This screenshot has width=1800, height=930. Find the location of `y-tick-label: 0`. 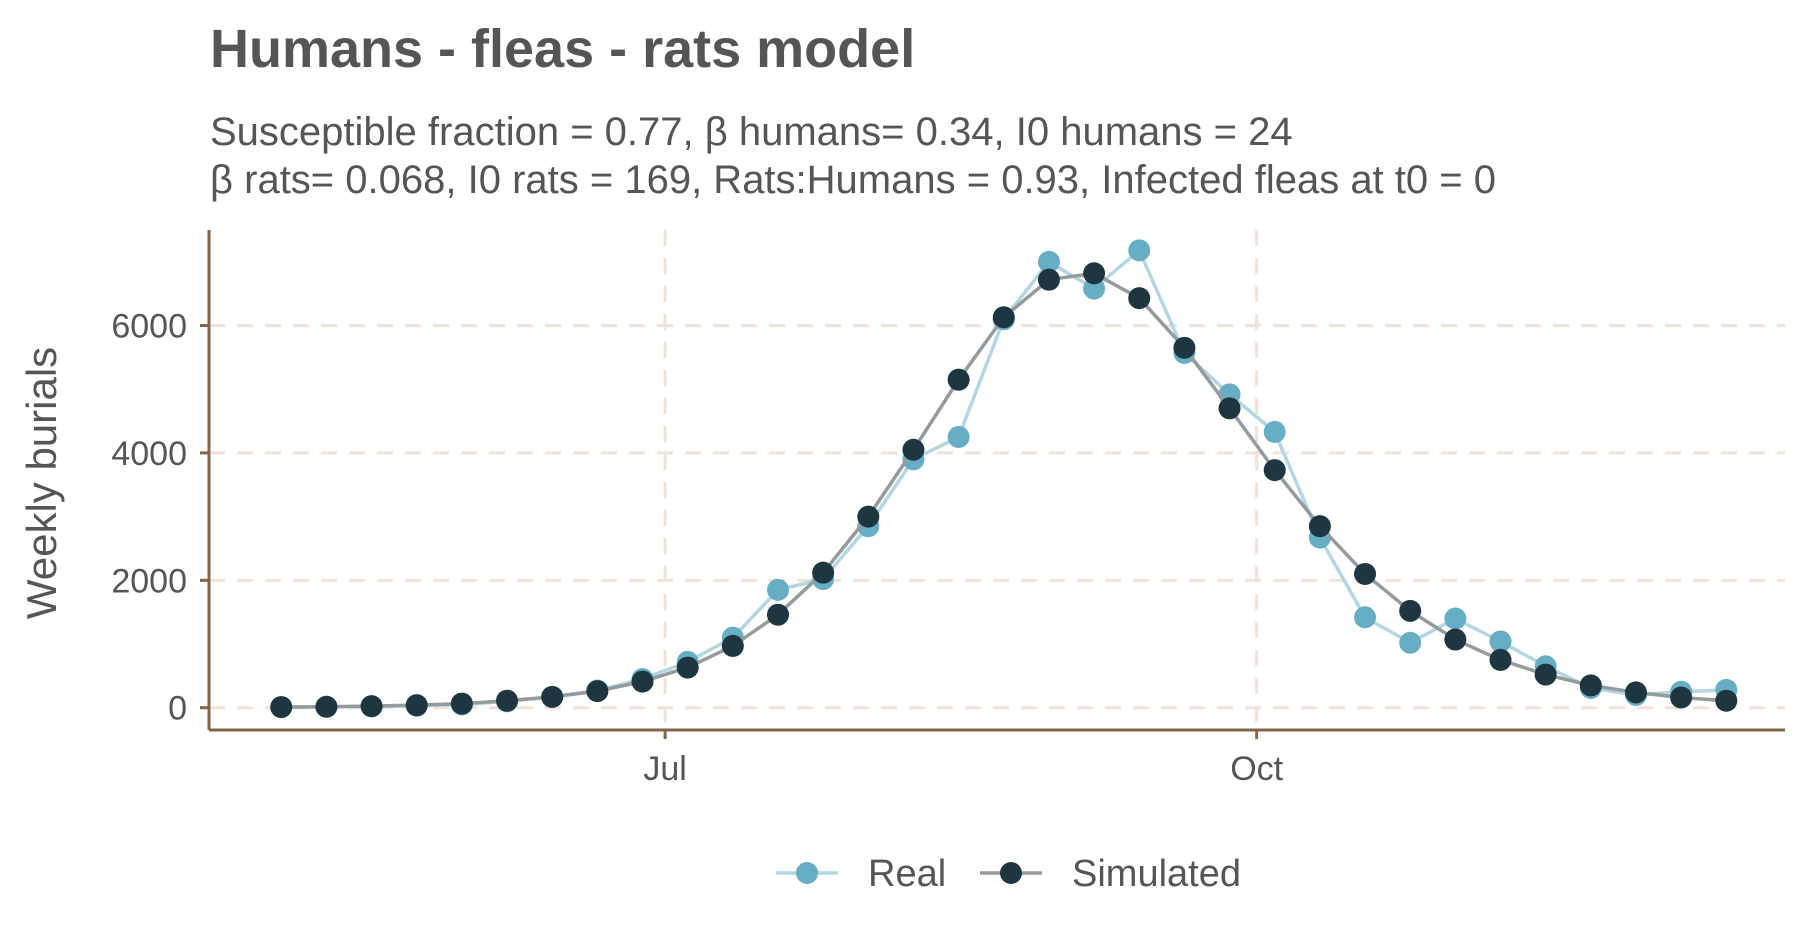

y-tick-label: 0 is located at coordinates (177, 709).